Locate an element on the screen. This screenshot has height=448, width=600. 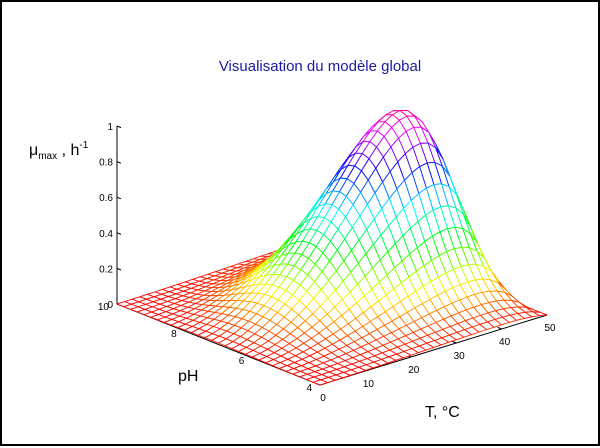
z-axis-label-mid: , h is located at coordinates (68, 150).